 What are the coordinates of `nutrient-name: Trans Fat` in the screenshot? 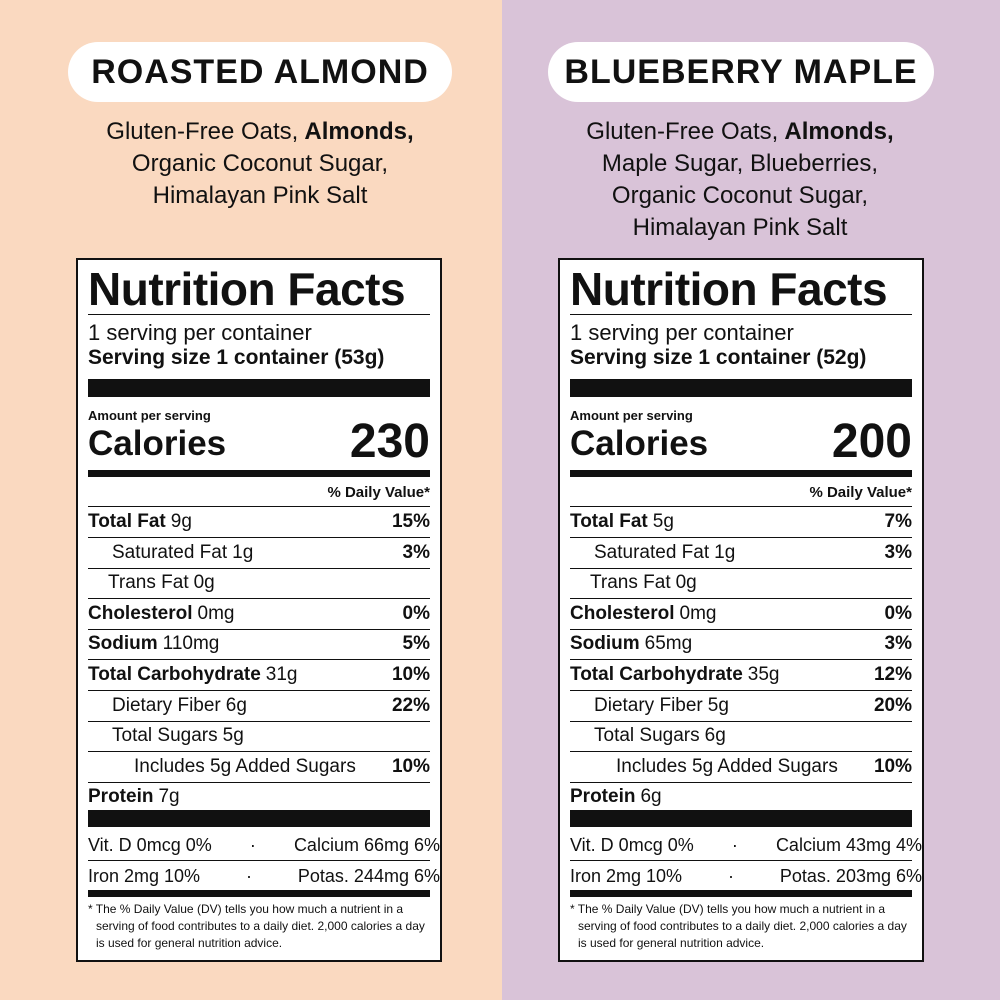 It's located at (148, 583).